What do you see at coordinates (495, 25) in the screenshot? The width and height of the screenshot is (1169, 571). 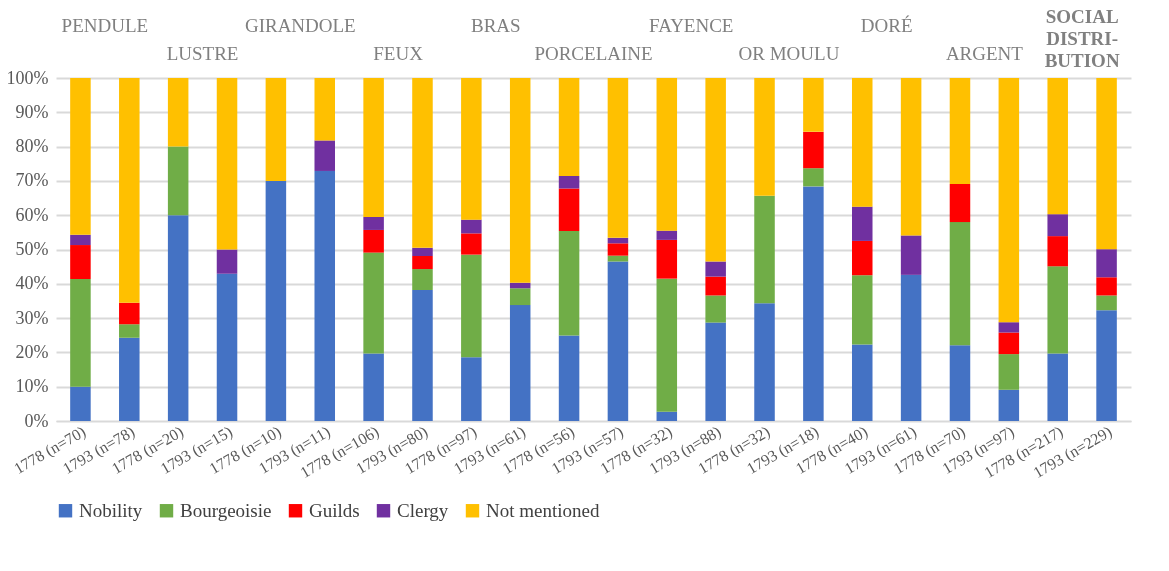 I see `text: BRAS` at bounding box center [495, 25].